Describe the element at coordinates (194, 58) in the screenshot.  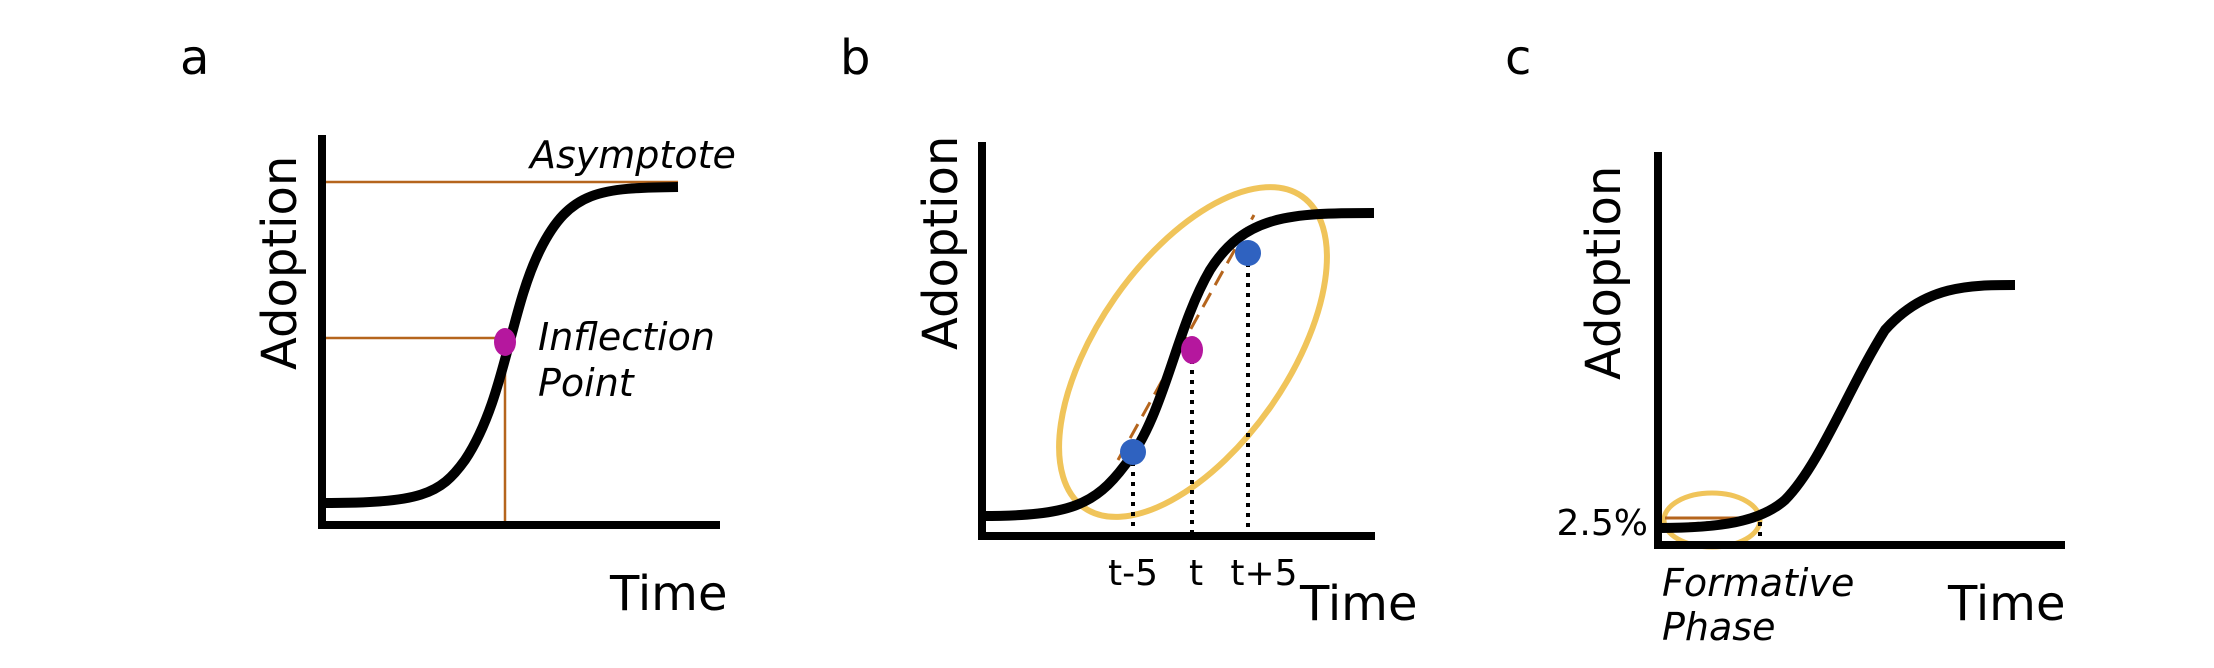
I see `panel-a-letter: a` at that location.